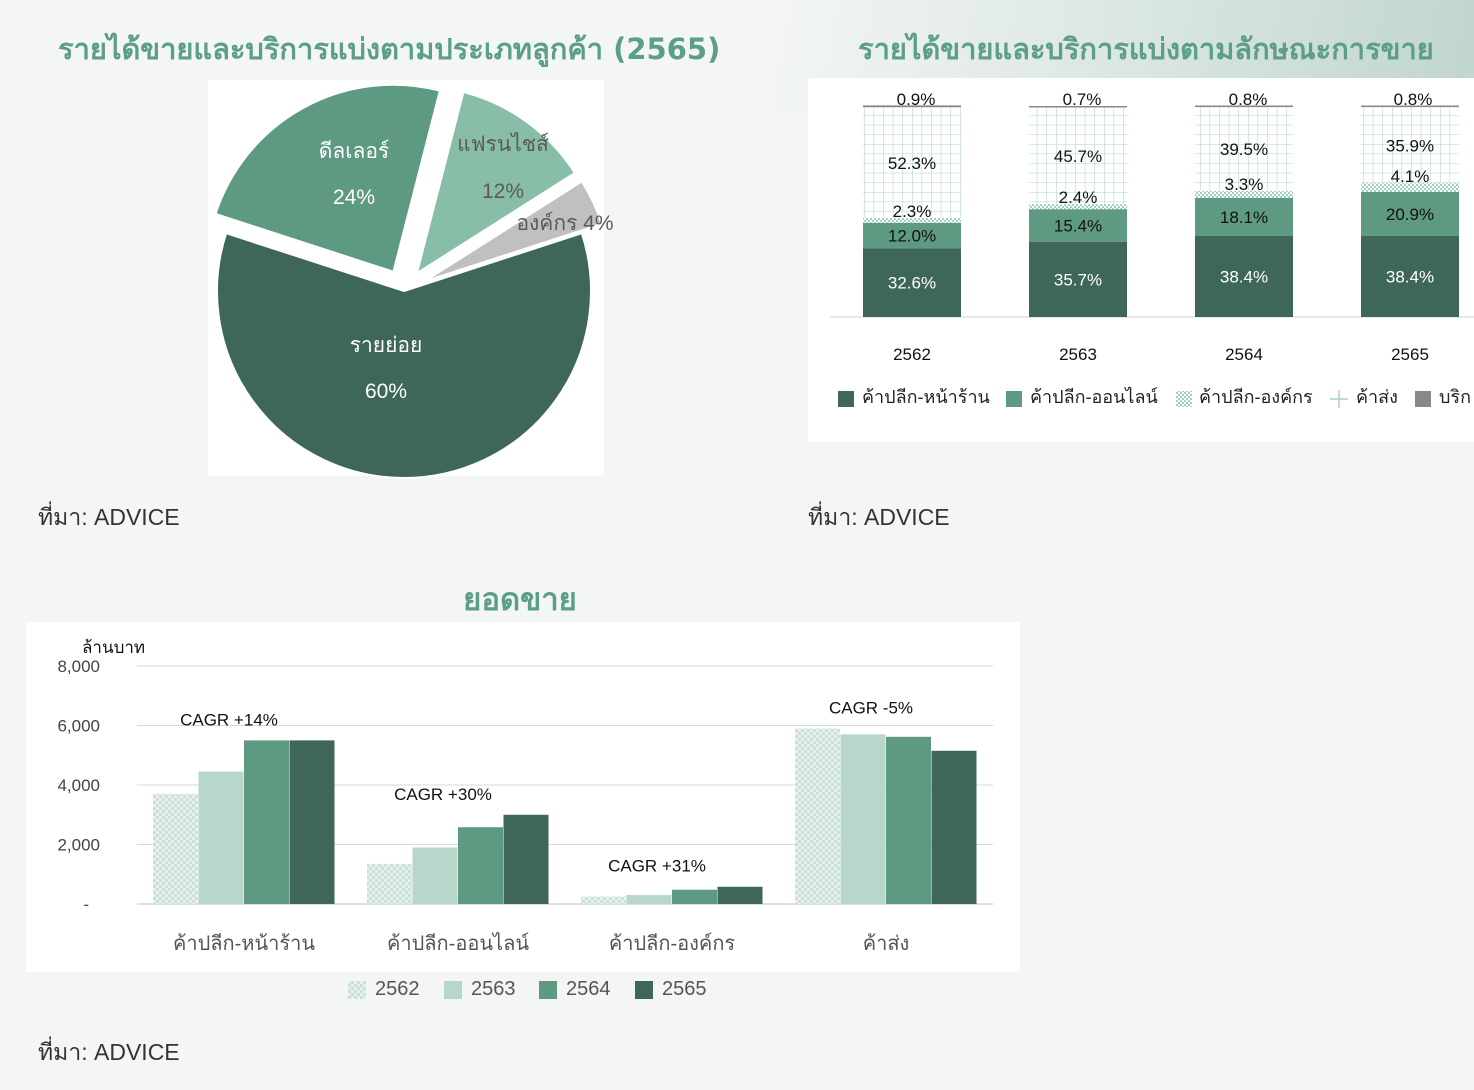  Describe the element at coordinates (1410, 176) in the screenshot. I see `stacked-label-retail-corporate-2565: 4.1%` at that location.